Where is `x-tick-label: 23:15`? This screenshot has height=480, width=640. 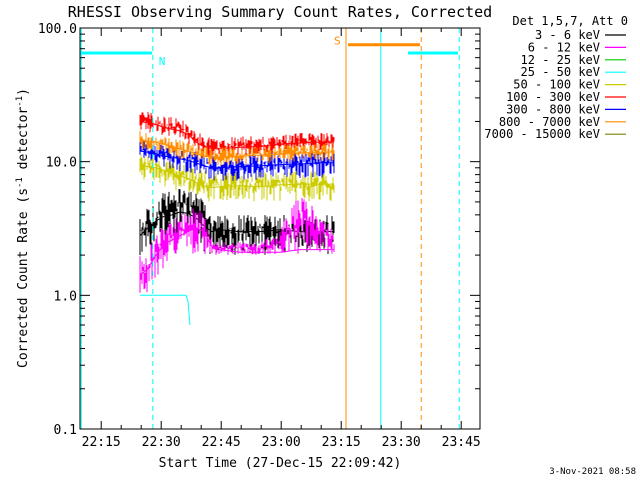
x-tick-label: 23:15 is located at coordinates (341, 442).